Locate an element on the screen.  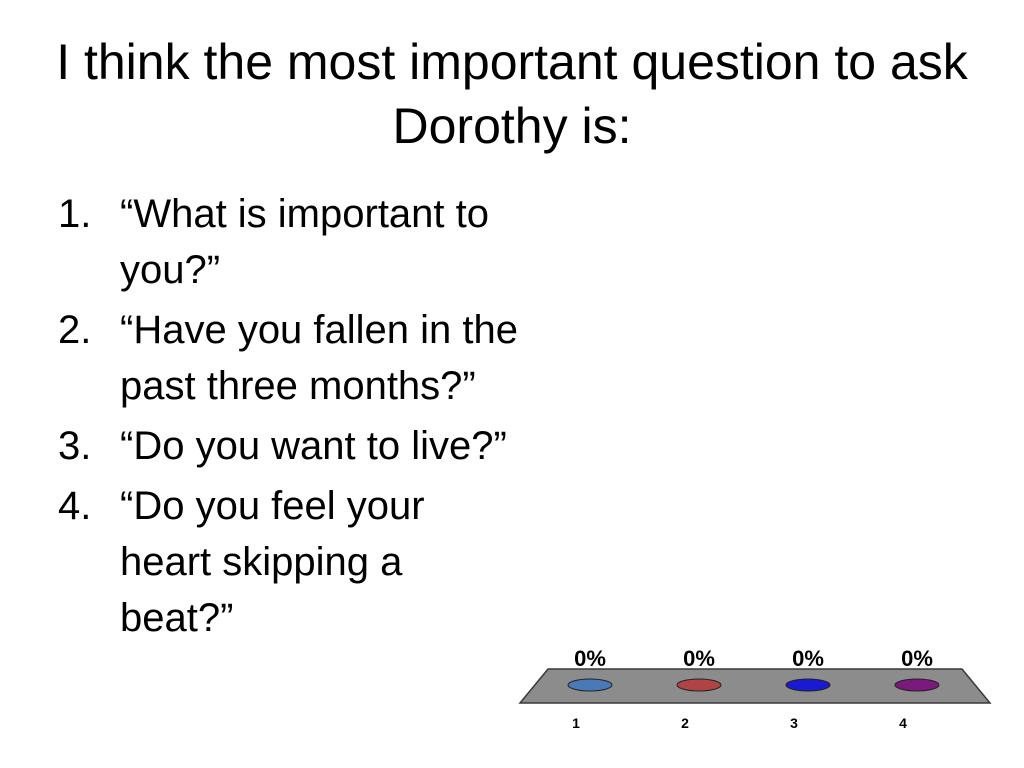
x-tick-label: 3 is located at coordinates (794, 723).